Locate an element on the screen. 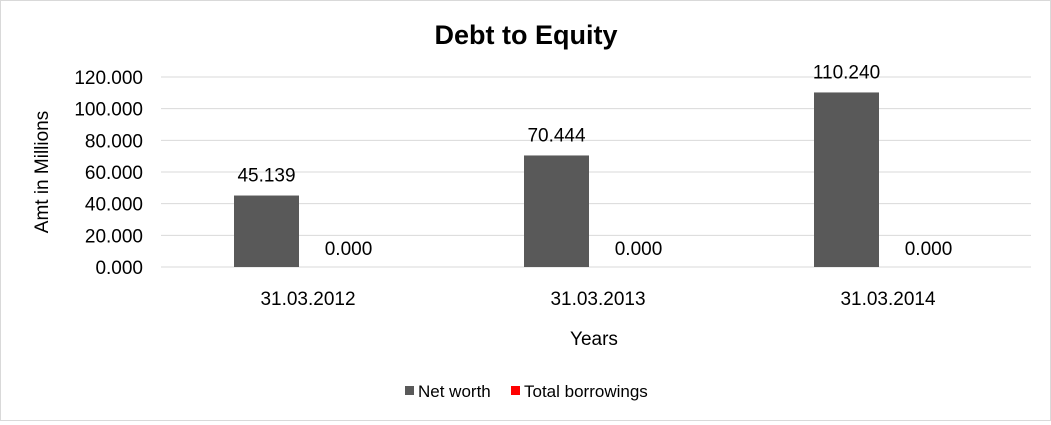  x-tick-label: 31.03.2013 is located at coordinates (597, 299).